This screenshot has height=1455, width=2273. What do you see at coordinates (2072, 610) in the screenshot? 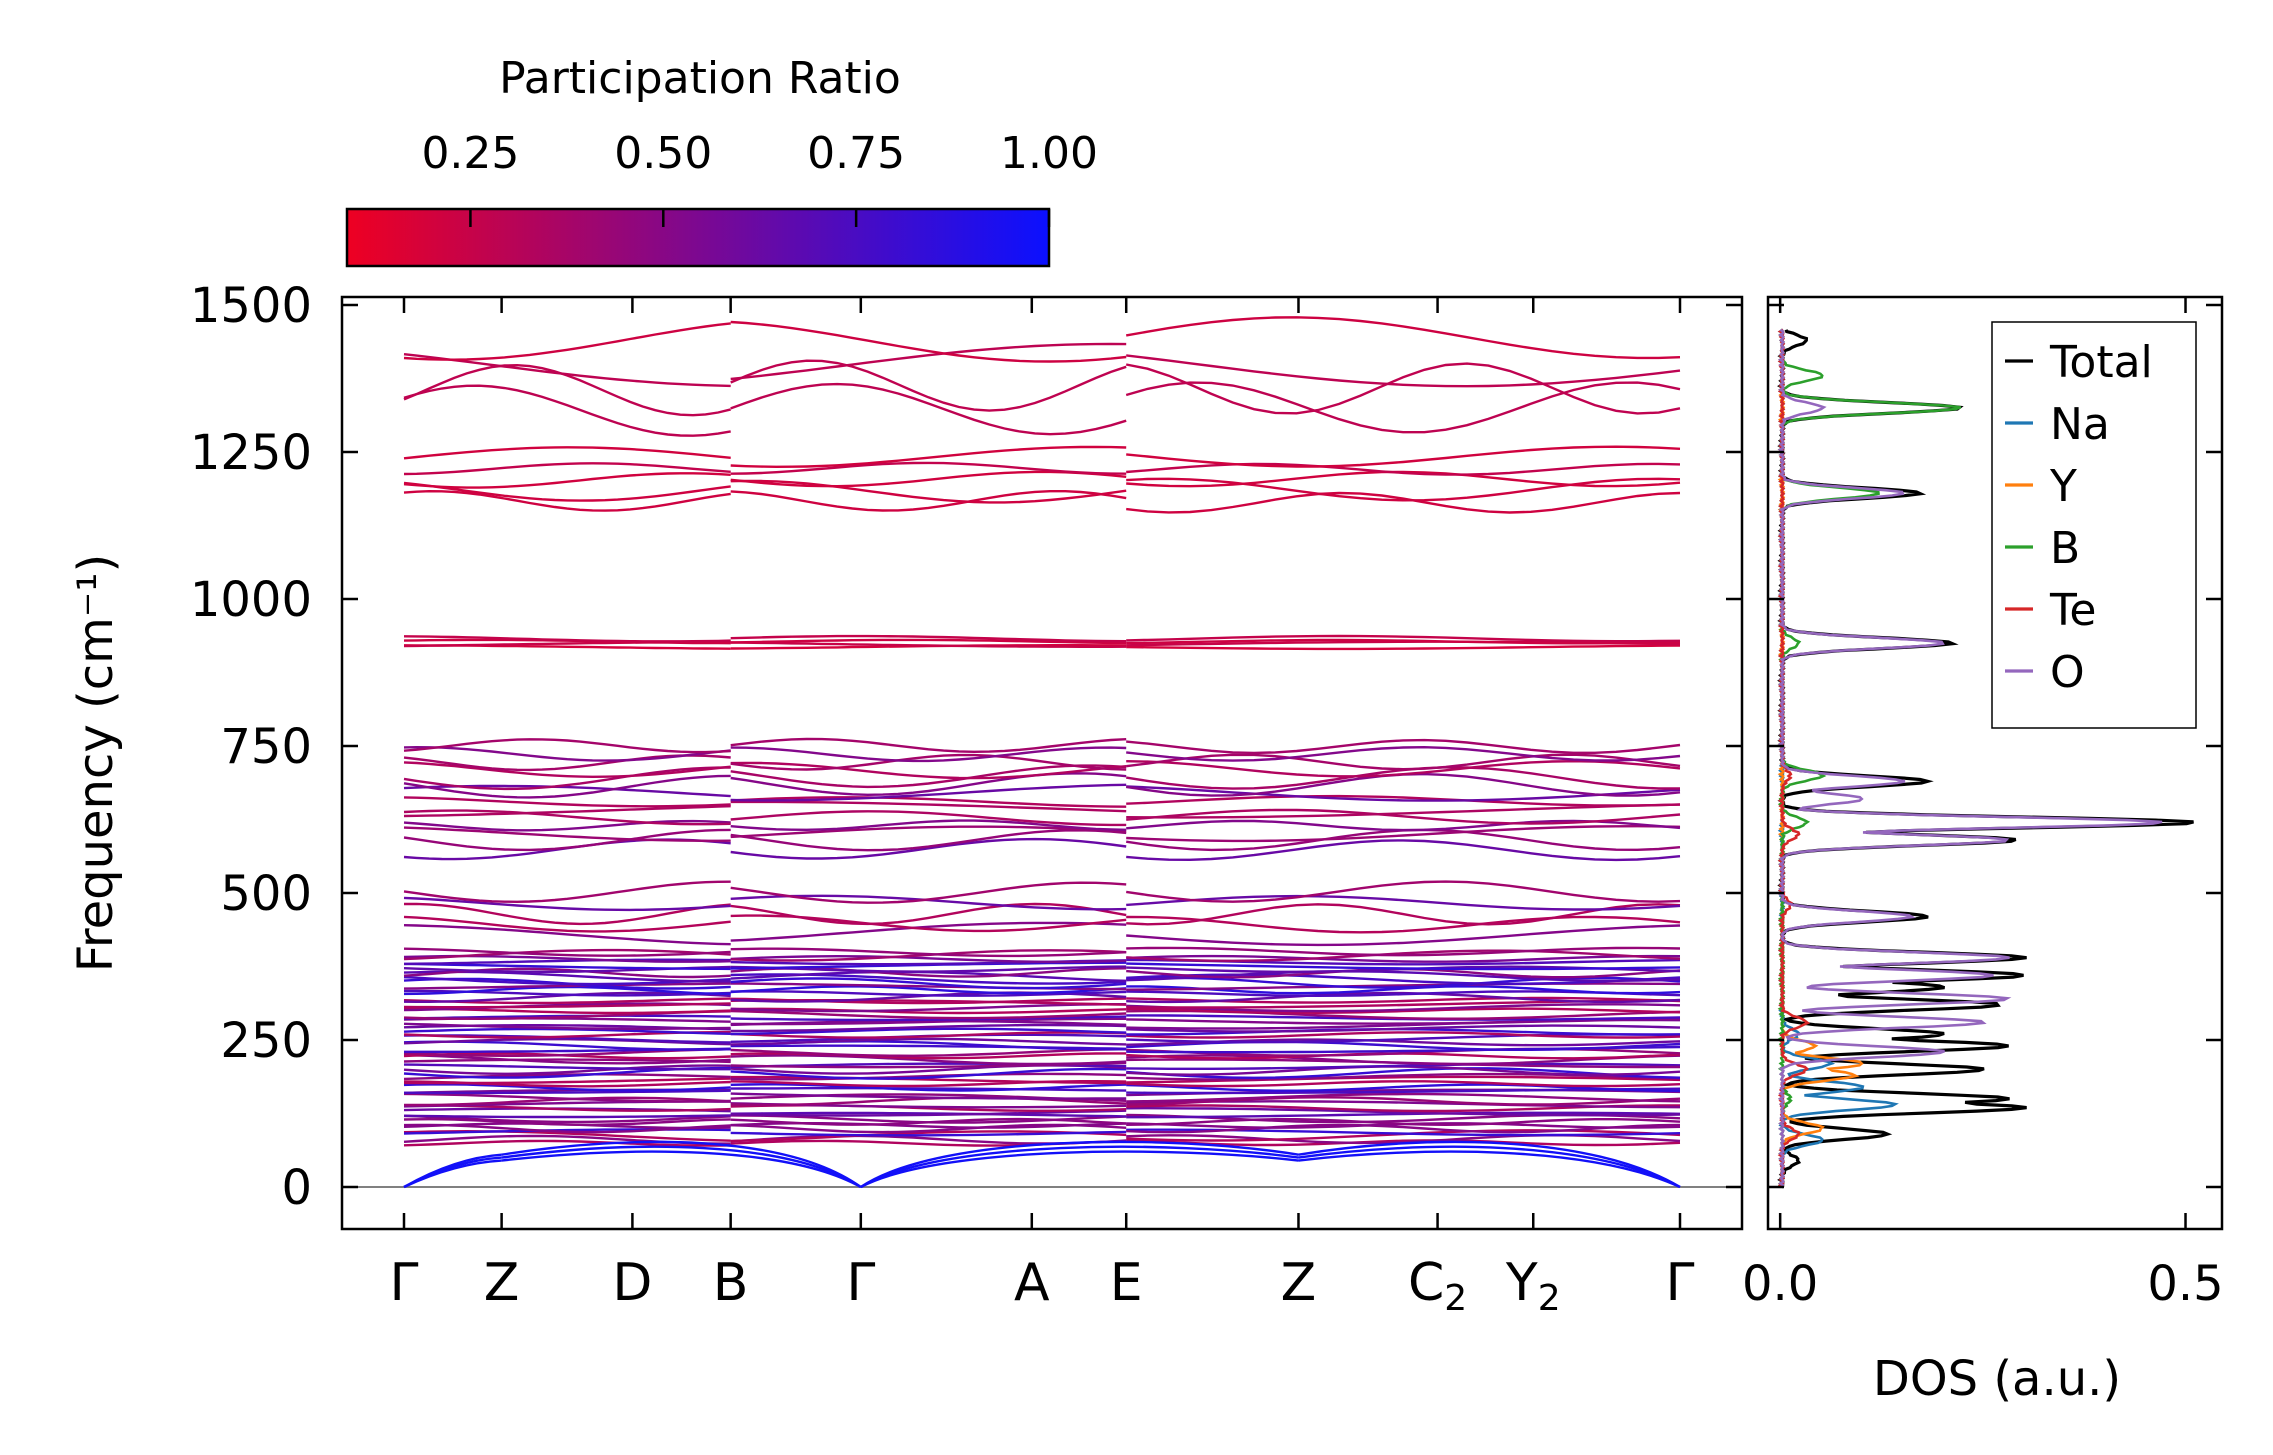
I see `legend-label: Te` at bounding box center [2072, 610].